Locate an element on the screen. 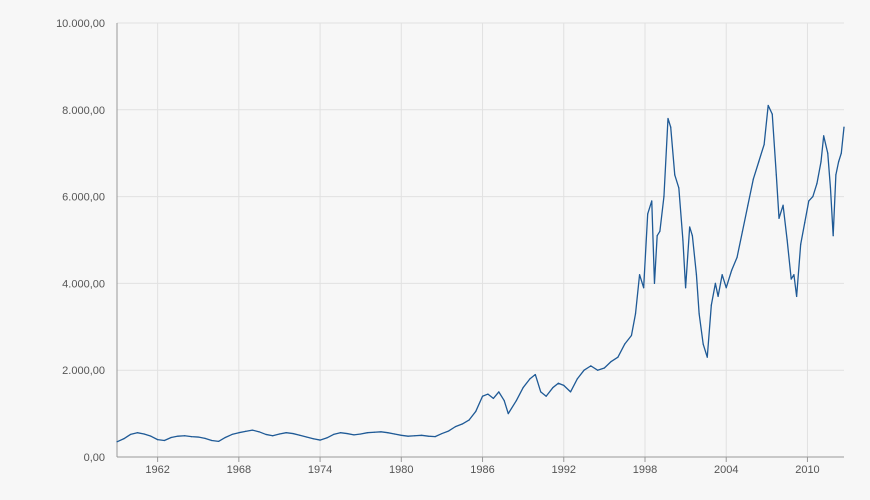  x-tick-label: 1968 is located at coordinates (239, 470).